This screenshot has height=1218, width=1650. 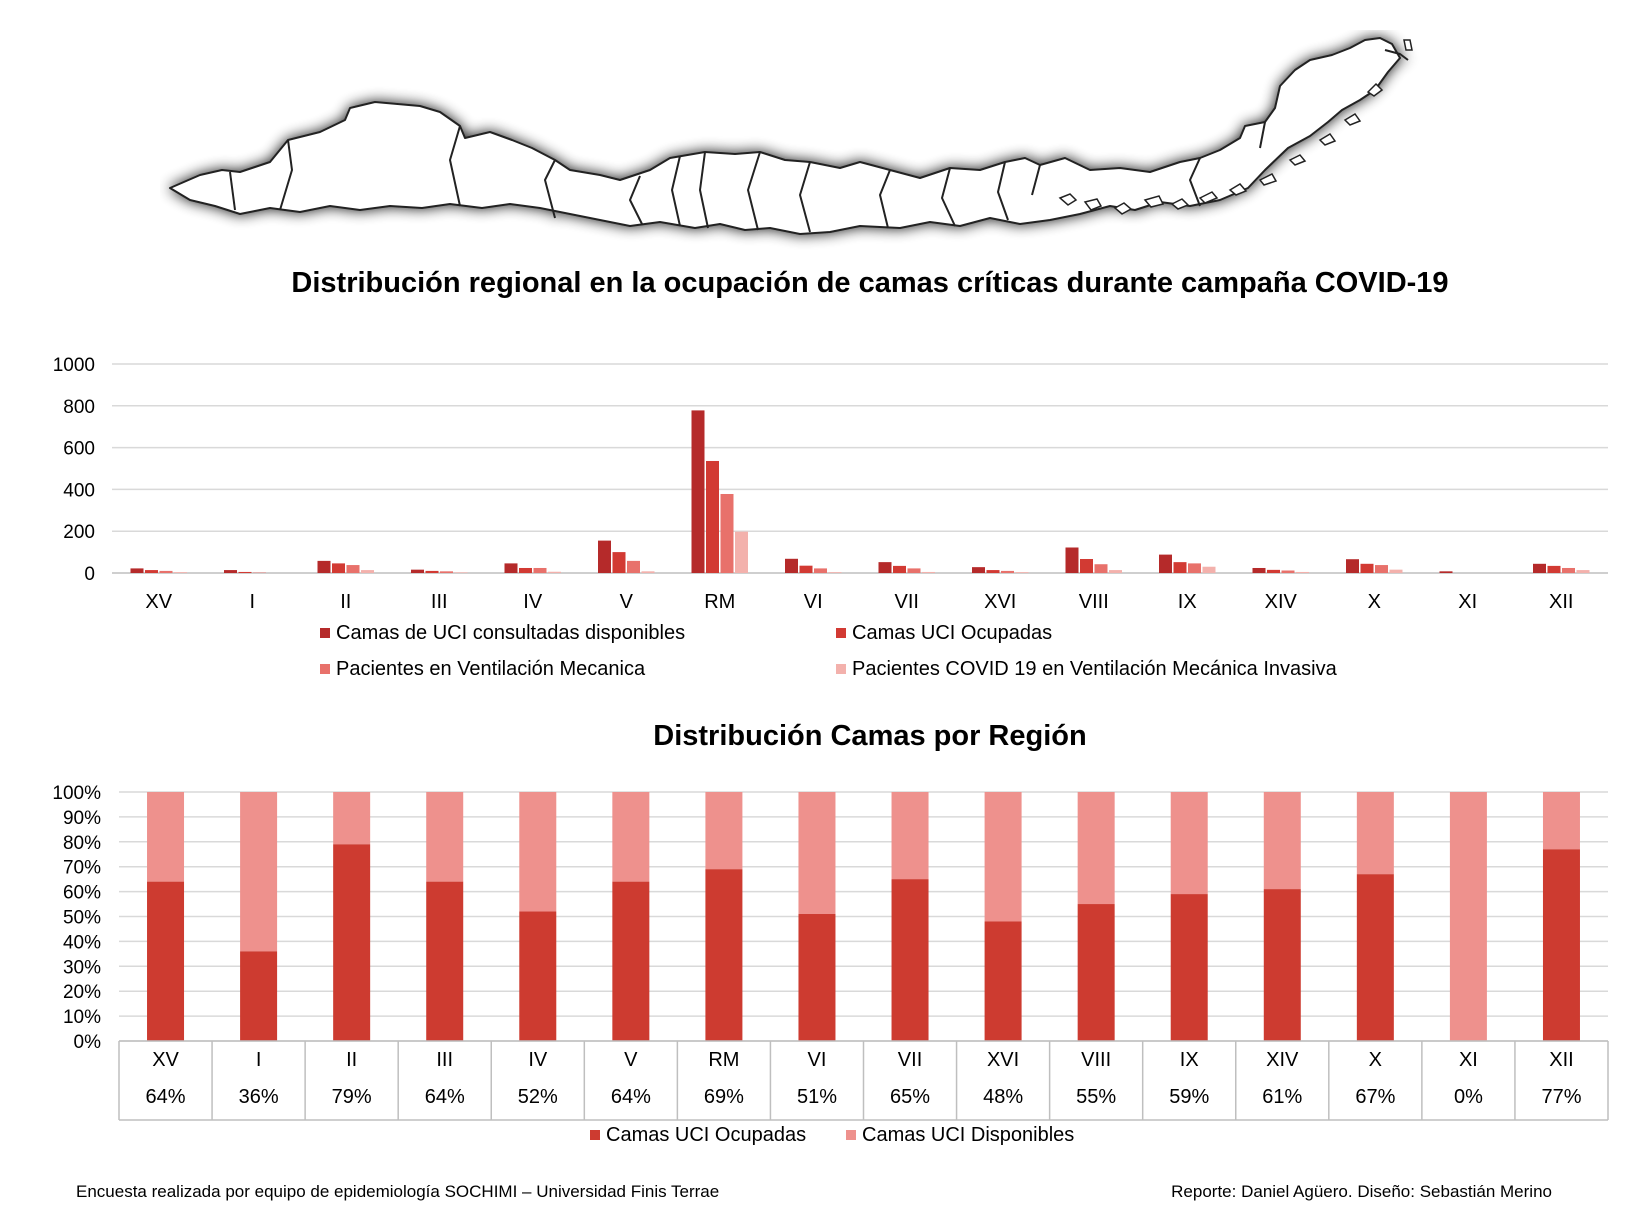 I want to click on x-tick-label: II, so click(x=351, y=1060).